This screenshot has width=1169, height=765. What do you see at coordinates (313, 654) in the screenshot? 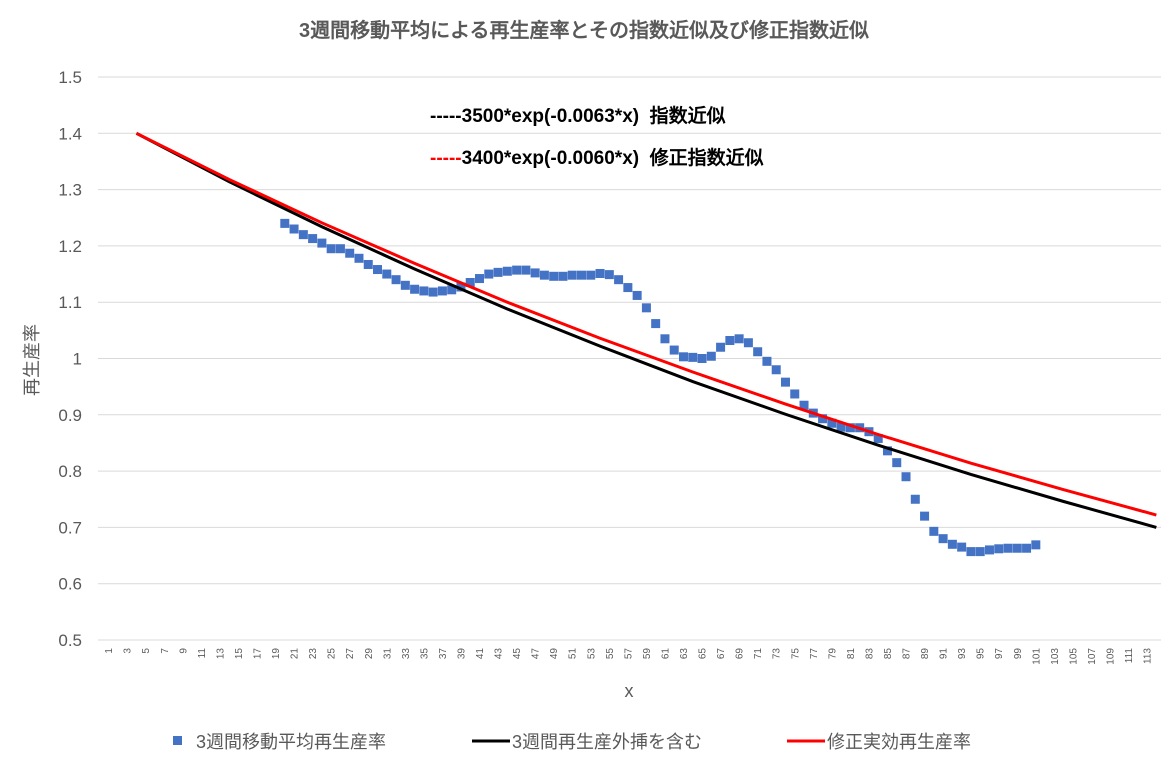
I see `x-tick-label: 23` at bounding box center [313, 654].